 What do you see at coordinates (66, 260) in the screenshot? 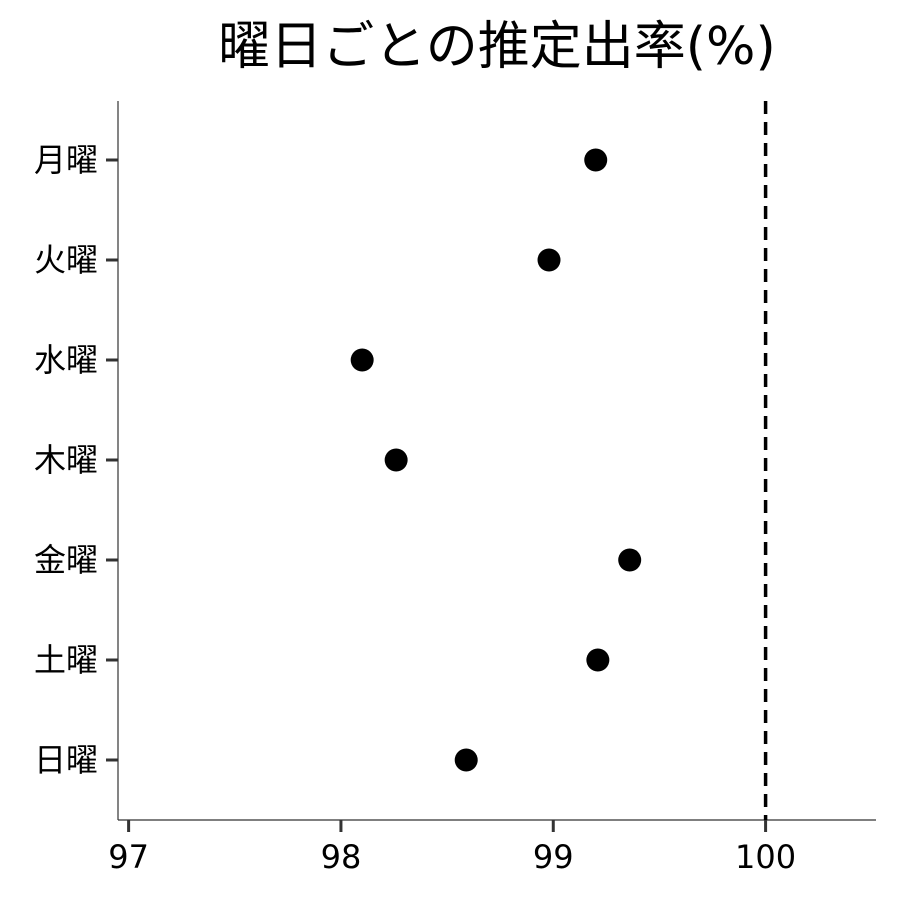
I see `y-tick-label: 火曜` at bounding box center [66, 260].